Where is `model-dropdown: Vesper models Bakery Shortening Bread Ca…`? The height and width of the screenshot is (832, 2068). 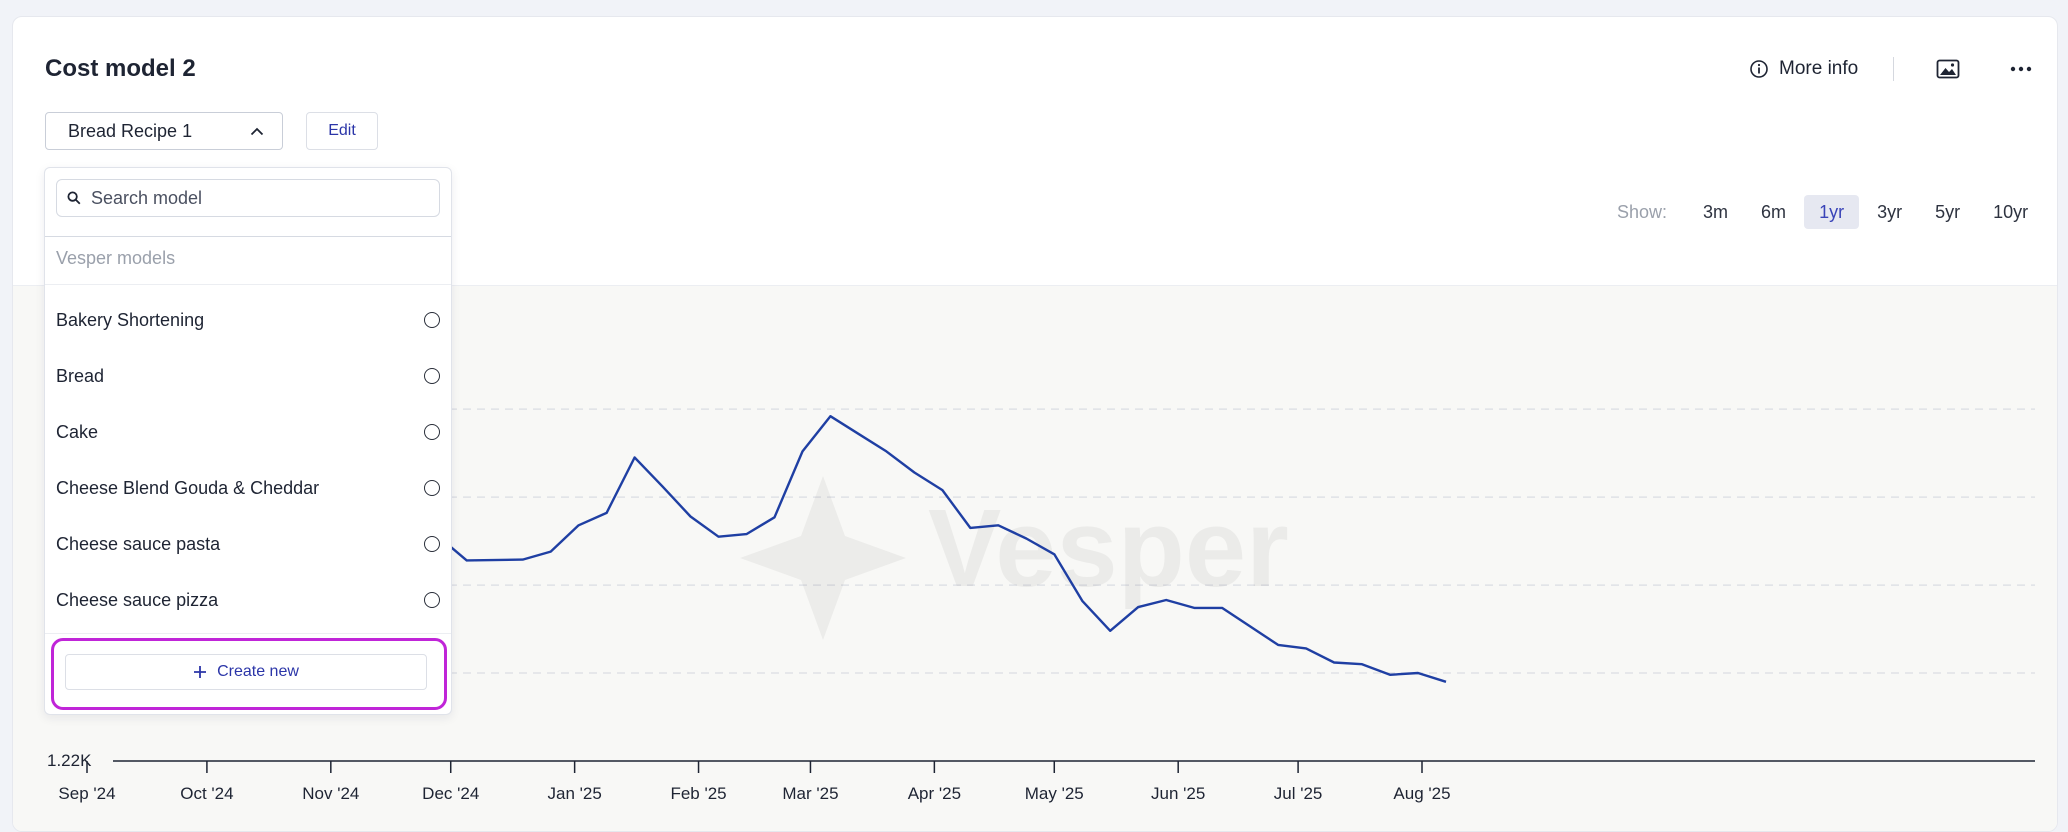
model-dropdown: Vesper models Bakery Shortening Bread Ca… is located at coordinates (248, 441).